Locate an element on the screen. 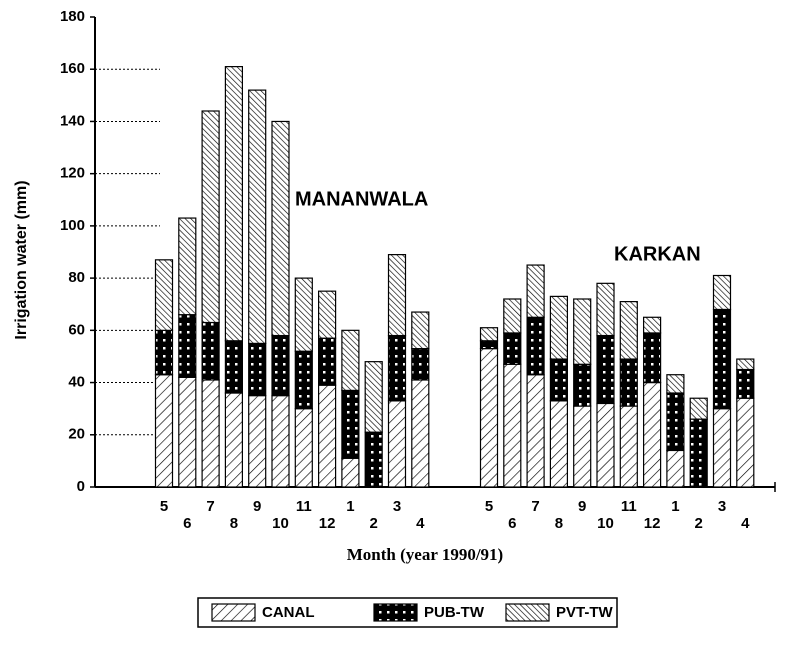 Image resolution: width=806 pixels, height=645 pixels. x-tick-label: 6 is located at coordinates (187, 523).